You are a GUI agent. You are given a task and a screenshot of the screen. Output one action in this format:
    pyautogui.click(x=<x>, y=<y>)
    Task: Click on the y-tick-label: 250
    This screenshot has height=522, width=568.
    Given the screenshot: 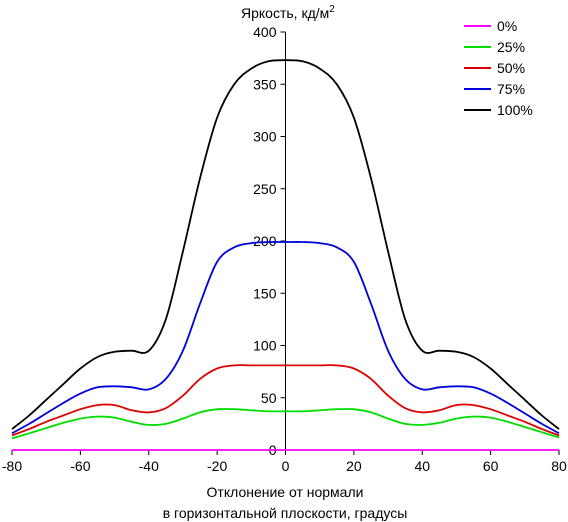 What is the action you would take?
    pyautogui.click(x=265, y=189)
    